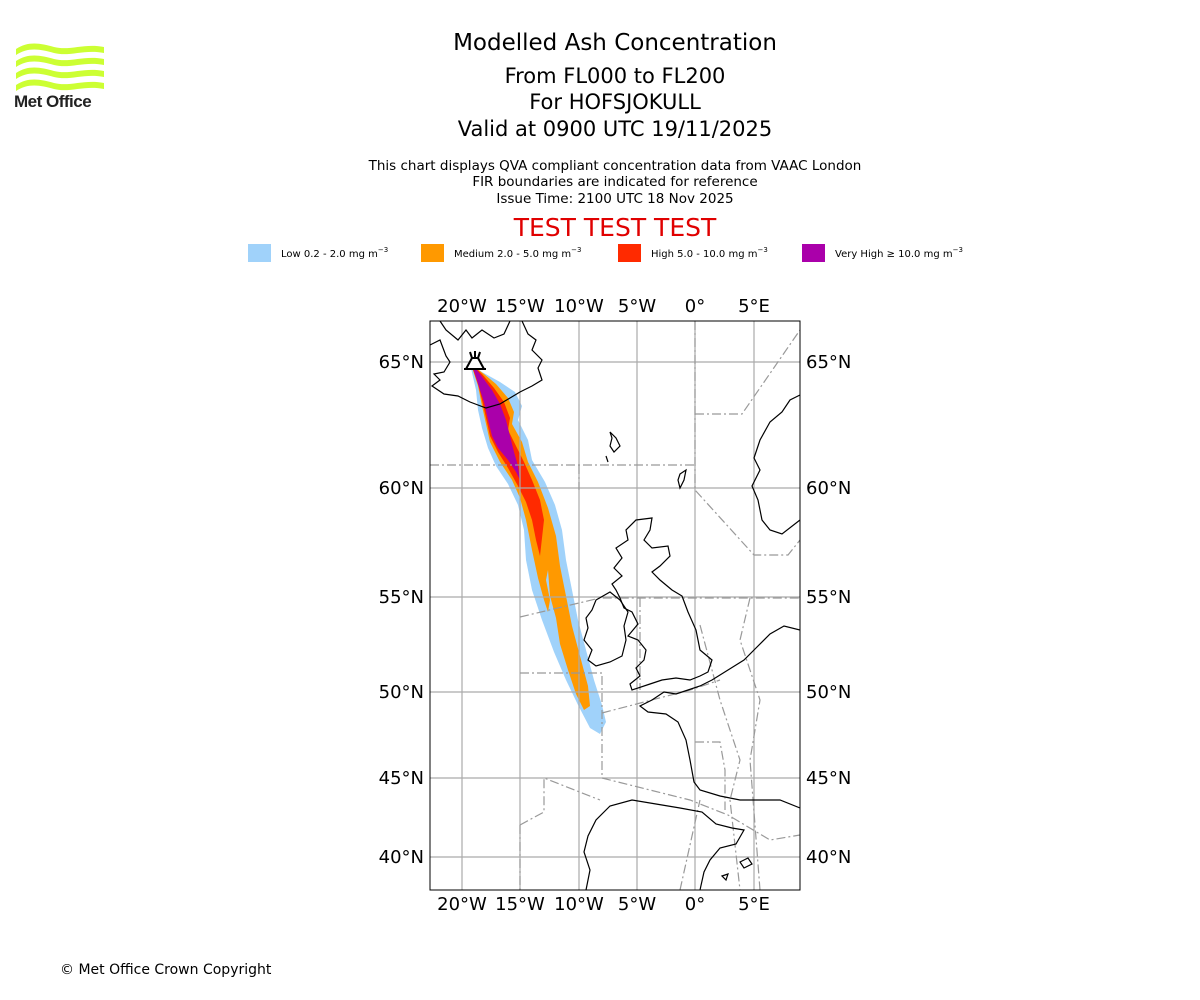 The image size is (1200, 1000). I want to click on lat-tick-label-right: 65°N, so click(828, 362).